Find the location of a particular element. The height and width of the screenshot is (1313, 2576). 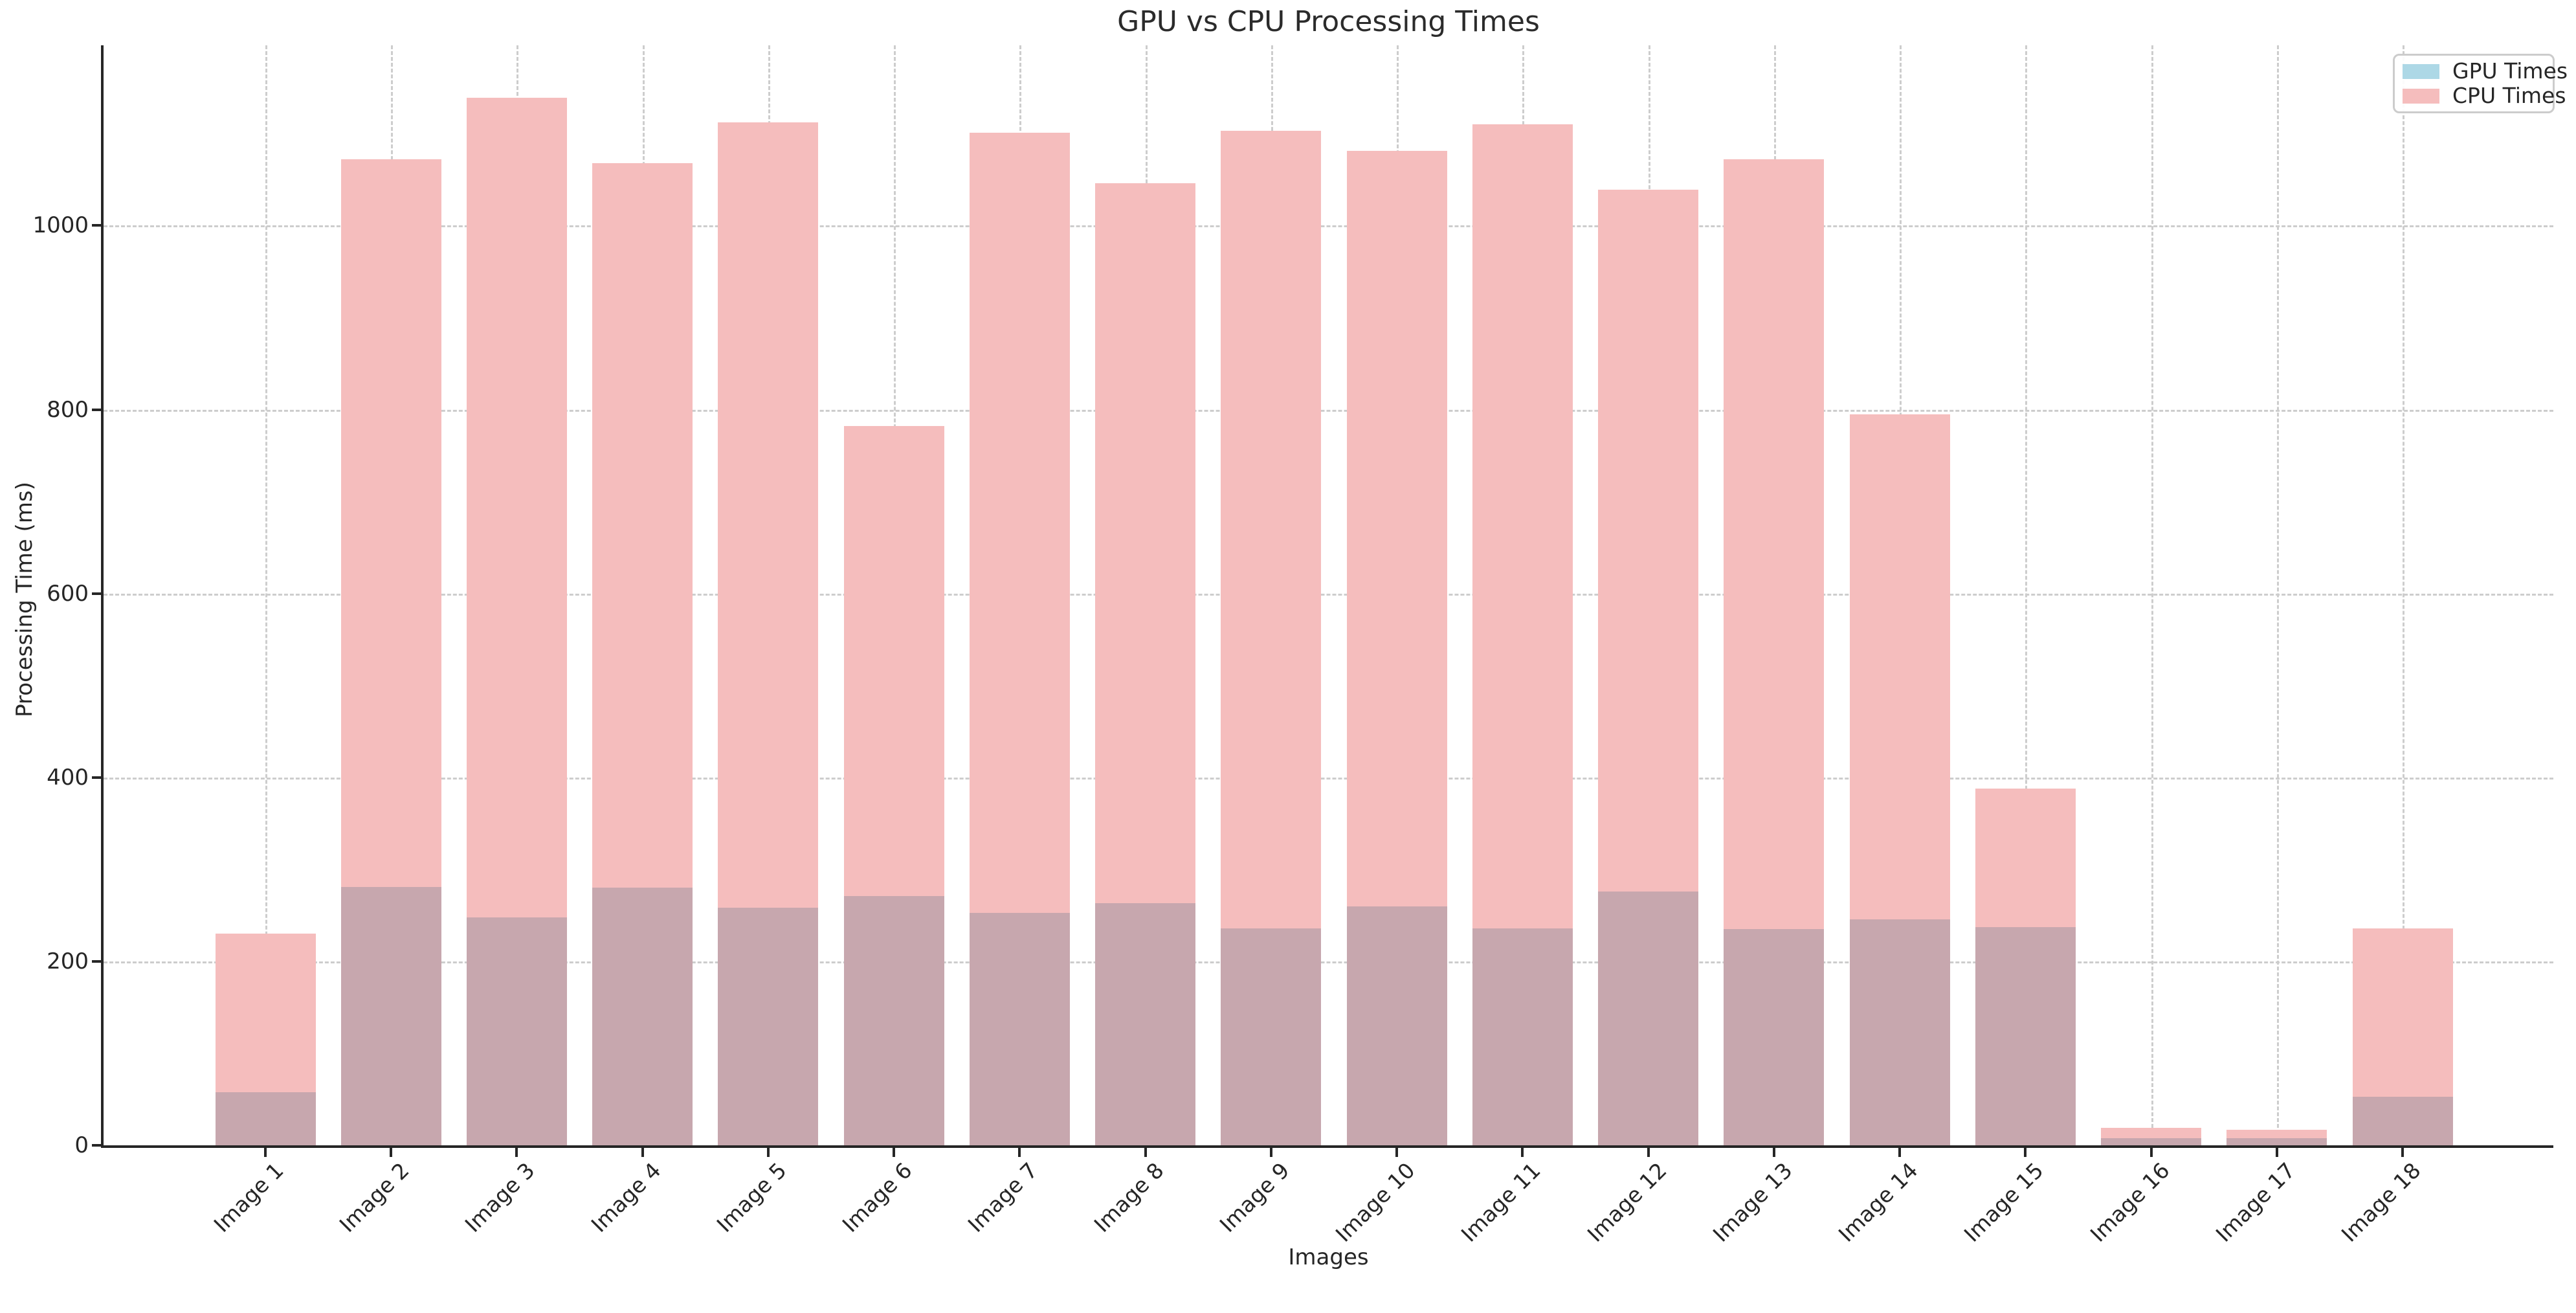

x-axis-label: Images is located at coordinates (1328, 1257).